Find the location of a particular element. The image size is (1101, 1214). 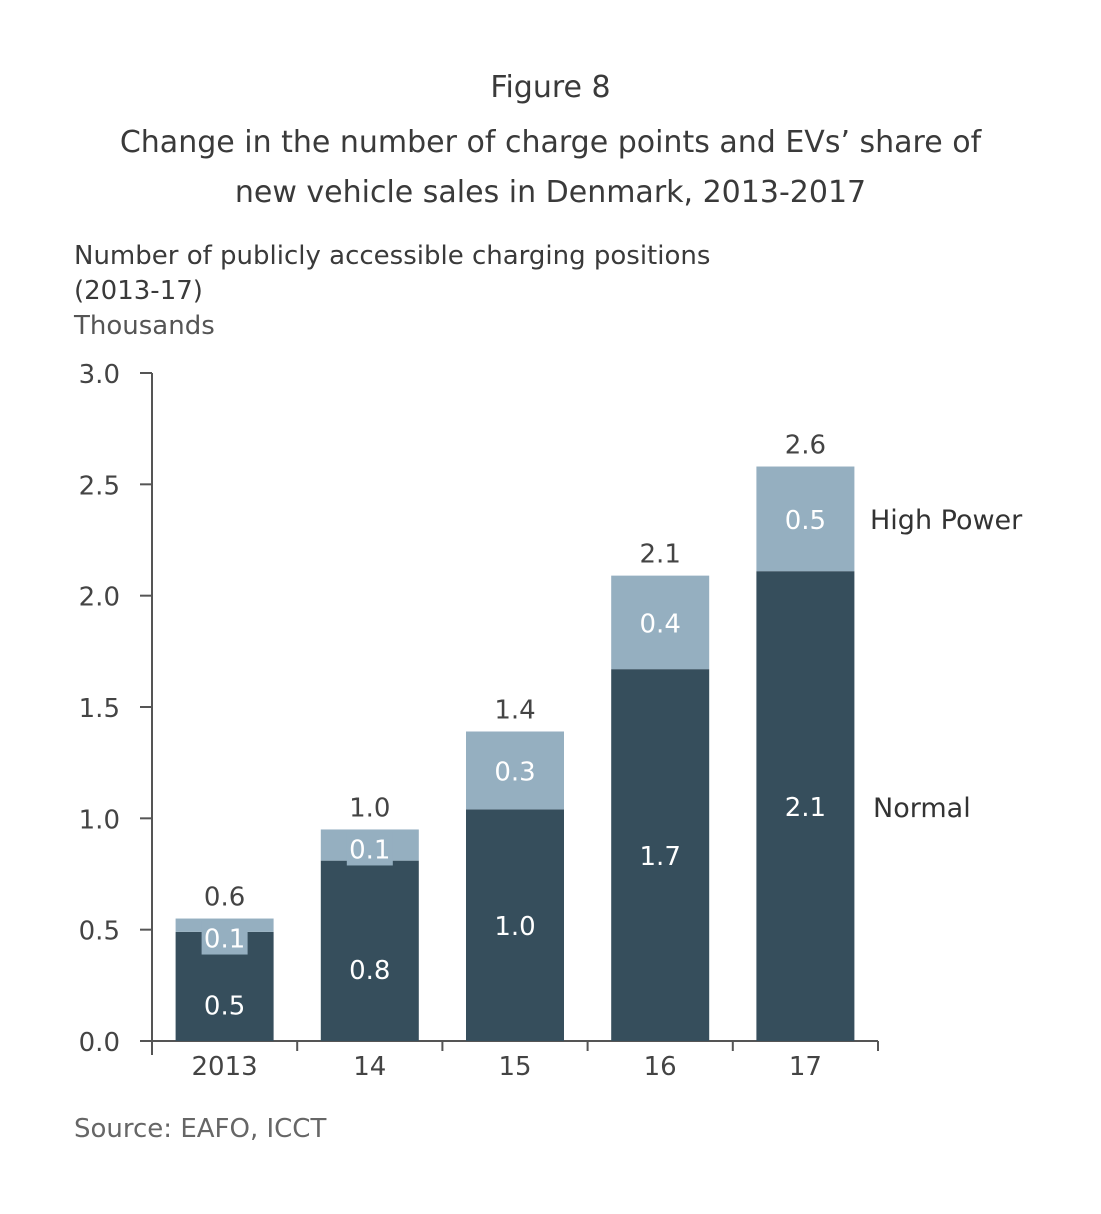

normal-label: 1.0 is located at coordinates (514, 927).